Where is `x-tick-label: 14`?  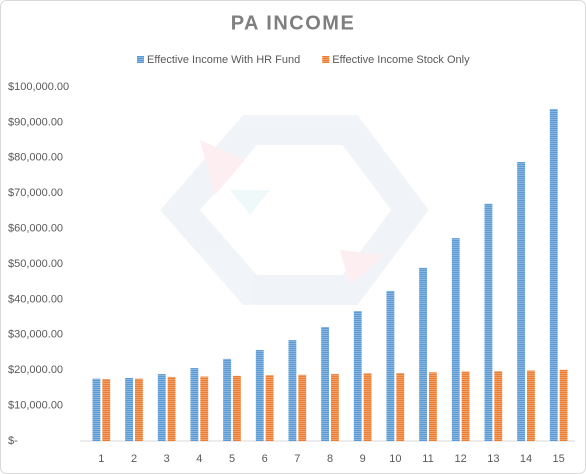
x-tick-label: 14 is located at coordinates (526, 459).